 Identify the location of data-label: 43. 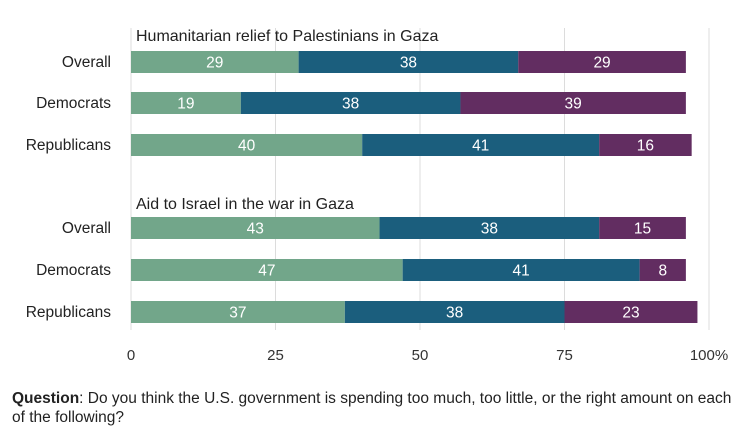
(255, 229).